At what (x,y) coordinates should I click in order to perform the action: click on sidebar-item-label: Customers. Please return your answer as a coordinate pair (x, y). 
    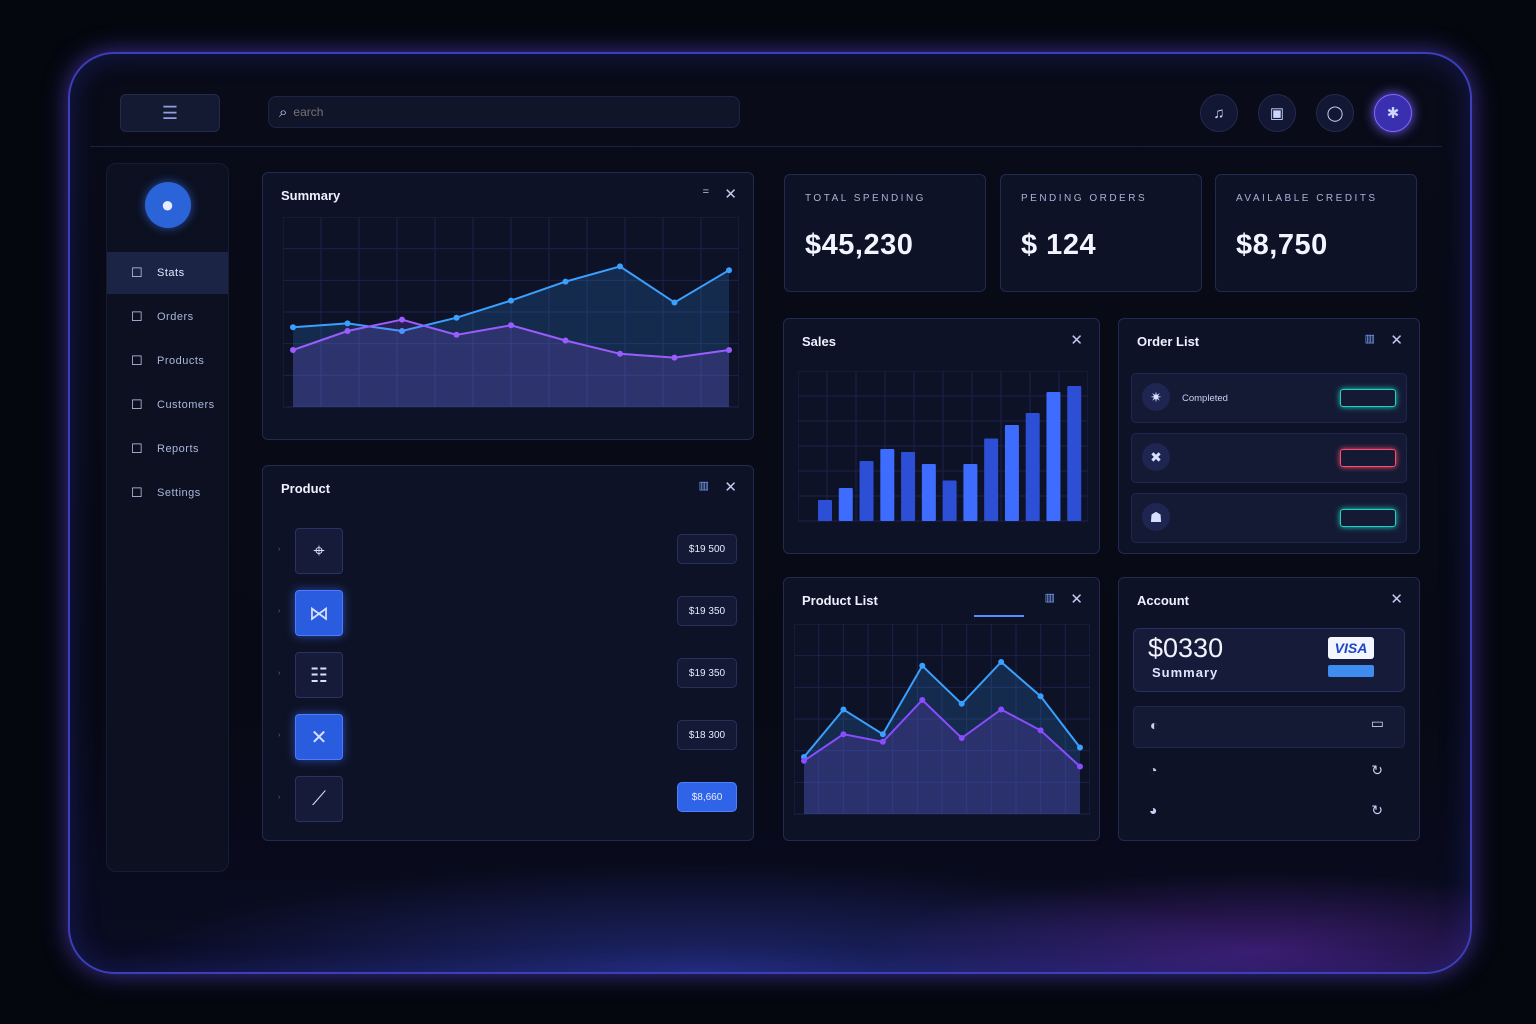
    Looking at the image, I should click on (186, 405).